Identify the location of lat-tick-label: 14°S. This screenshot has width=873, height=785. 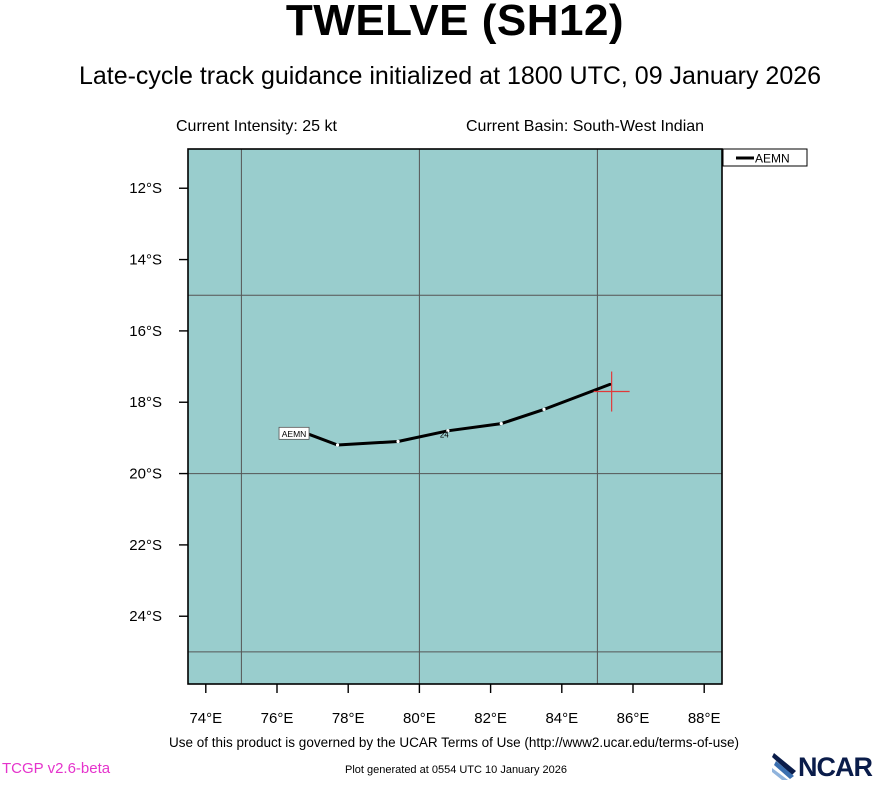
(145, 260).